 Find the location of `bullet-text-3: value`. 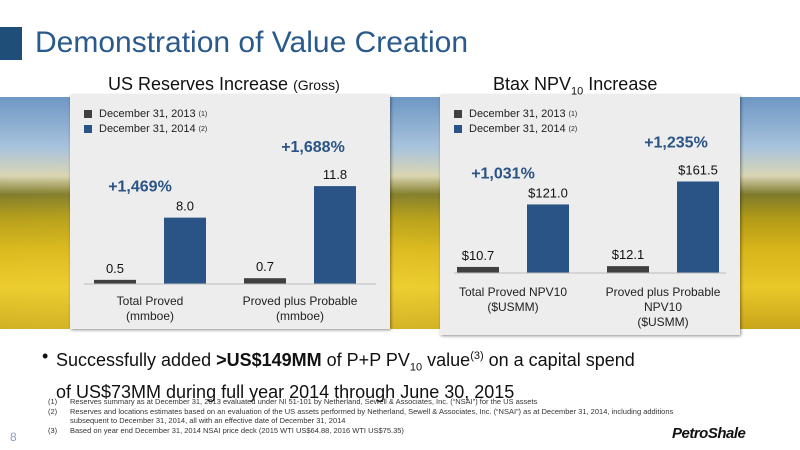

bullet-text-3: value is located at coordinates (446, 360).